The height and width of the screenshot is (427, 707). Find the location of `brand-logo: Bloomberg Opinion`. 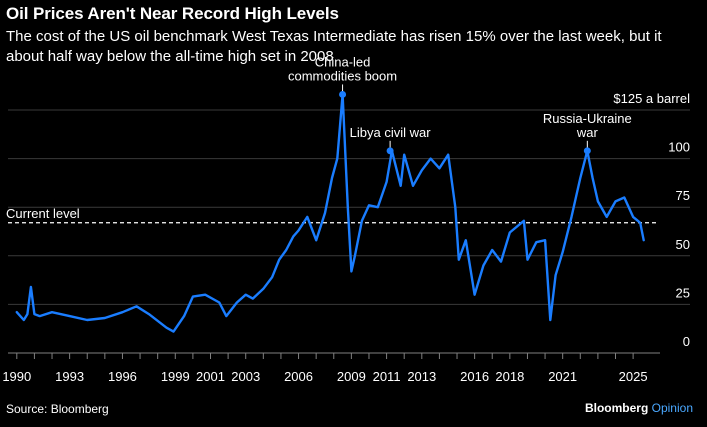

brand-logo: Bloomberg Opinion is located at coordinates (639, 408).